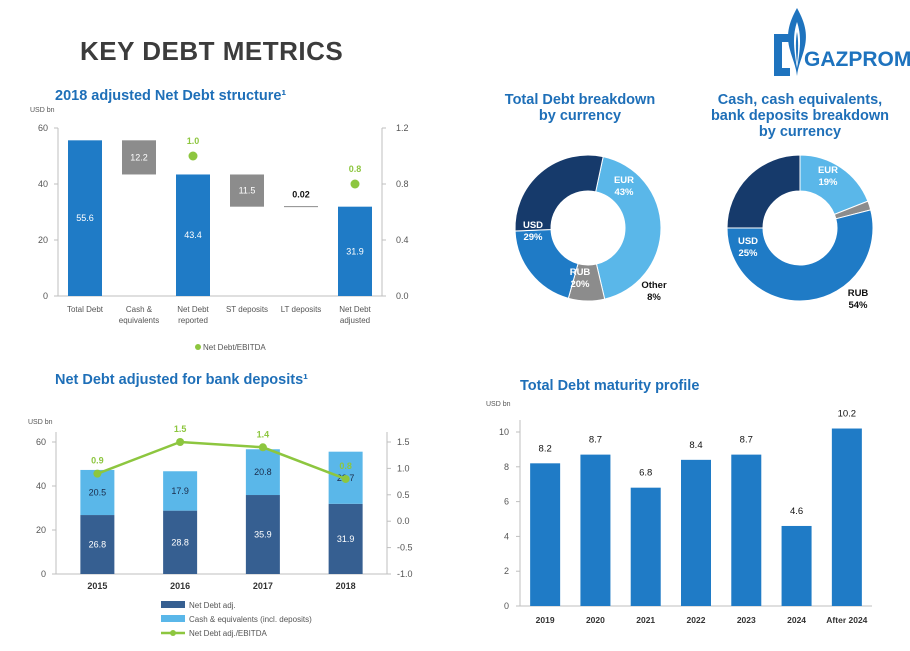 This screenshot has height=651, width=910. I want to click on gazprom-logo, so click(790, 42).